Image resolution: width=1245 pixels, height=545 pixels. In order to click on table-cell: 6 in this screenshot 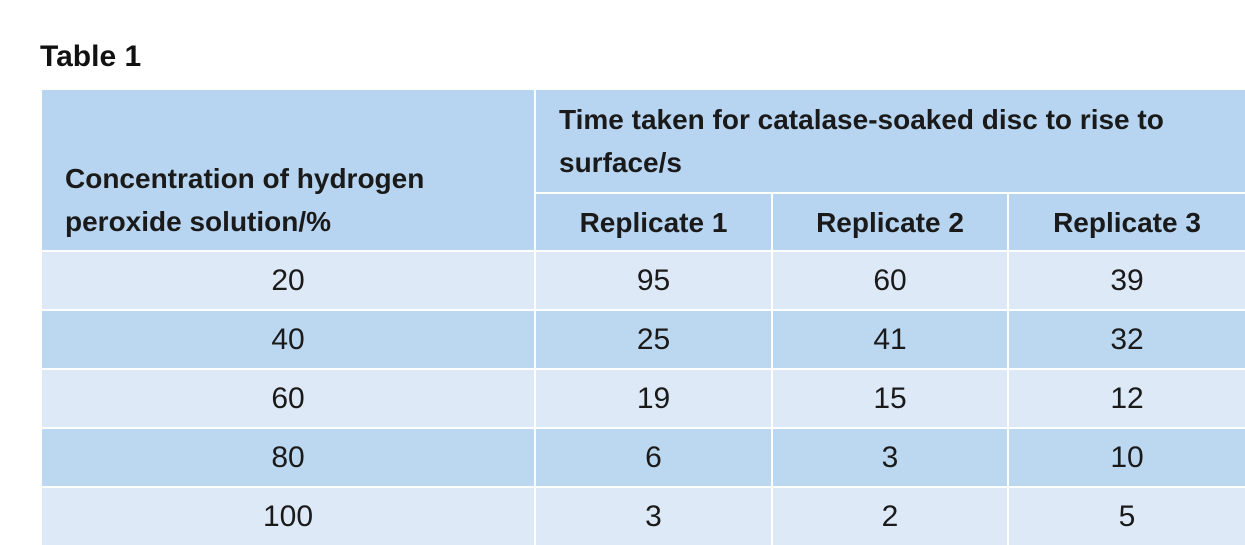, I will do `click(653, 457)`.